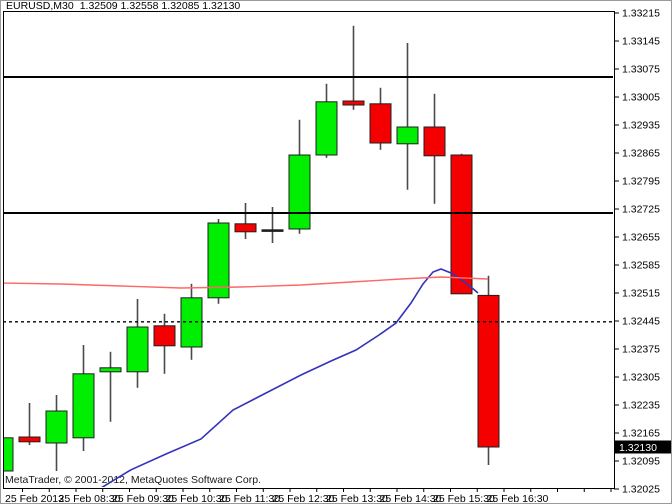  Describe the element at coordinates (641, 238) in the screenshot. I see `price-label: 1.32655` at that location.